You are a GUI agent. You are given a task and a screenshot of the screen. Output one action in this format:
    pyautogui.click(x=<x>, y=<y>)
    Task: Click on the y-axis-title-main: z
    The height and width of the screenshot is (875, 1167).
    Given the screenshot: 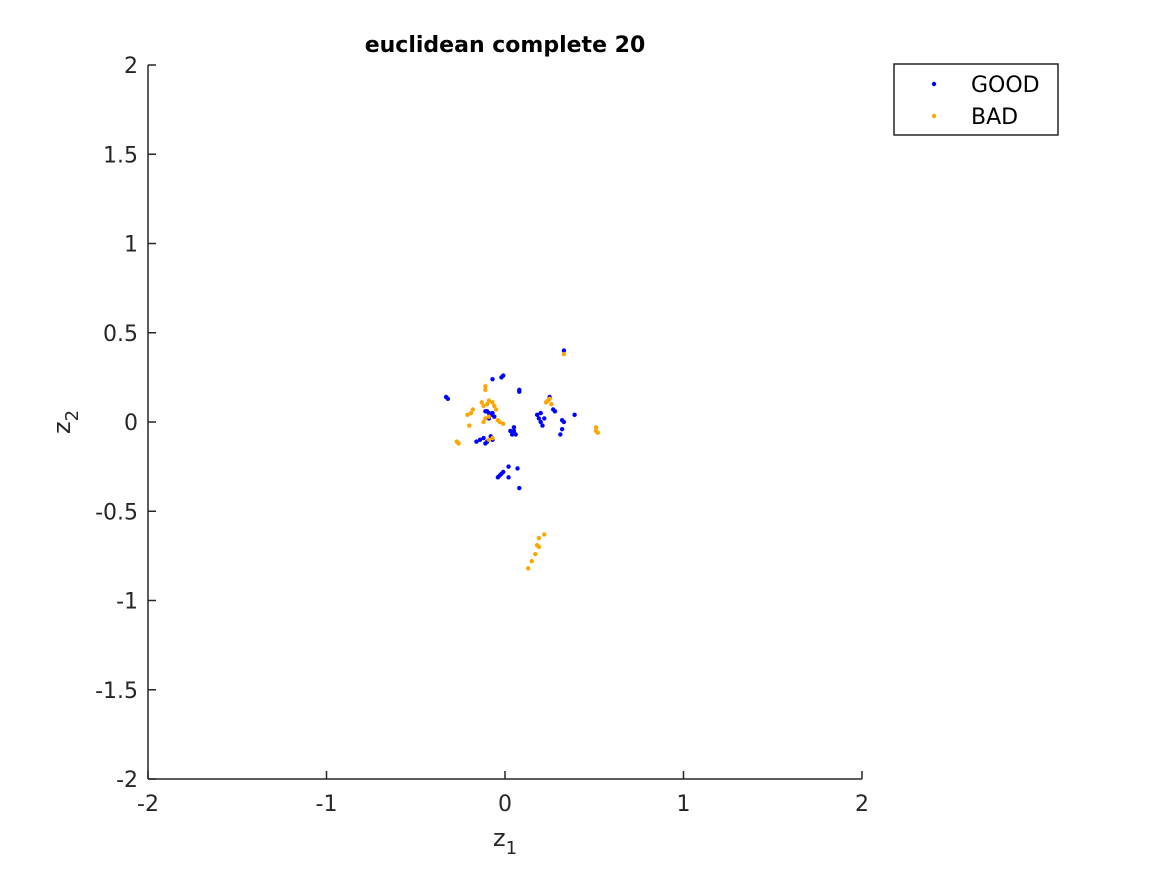 What is the action you would take?
    pyautogui.click(x=62, y=427)
    